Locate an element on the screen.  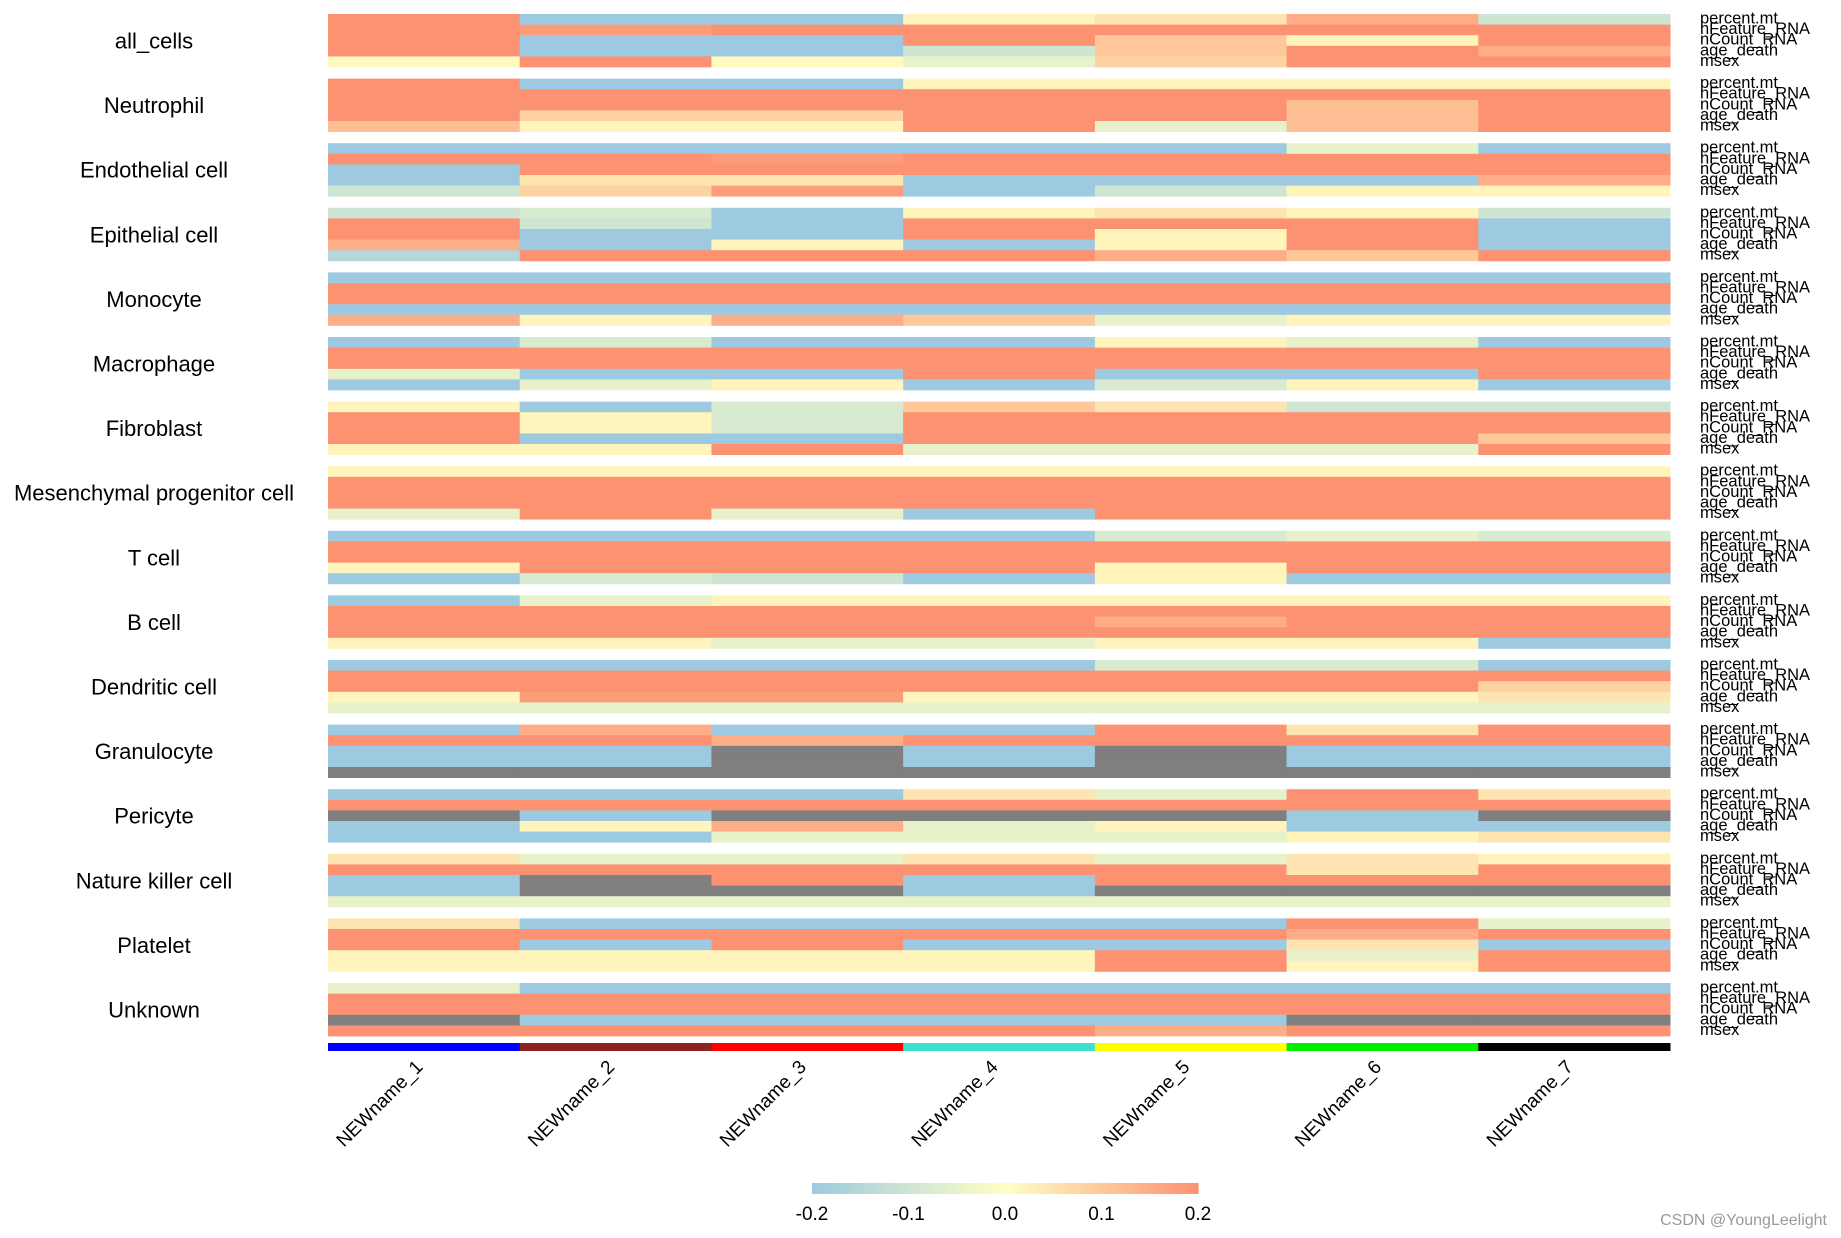
group-label: B cell is located at coordinates (154, 622).